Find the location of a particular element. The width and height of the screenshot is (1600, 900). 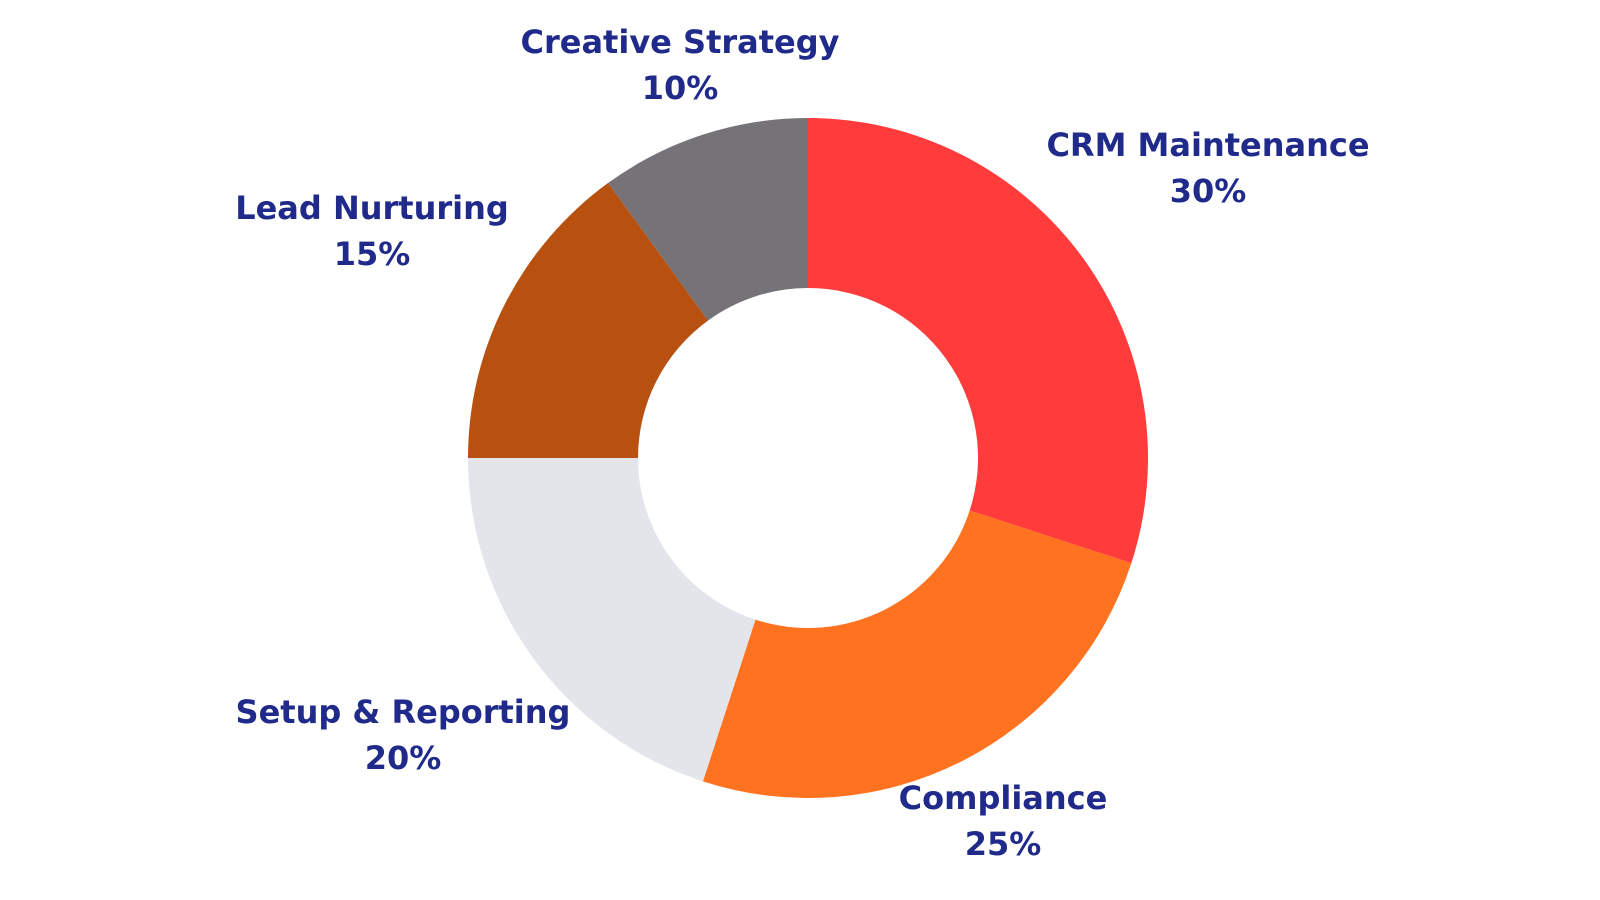

slice-setup-reporting is located at coordinates (612, 620).